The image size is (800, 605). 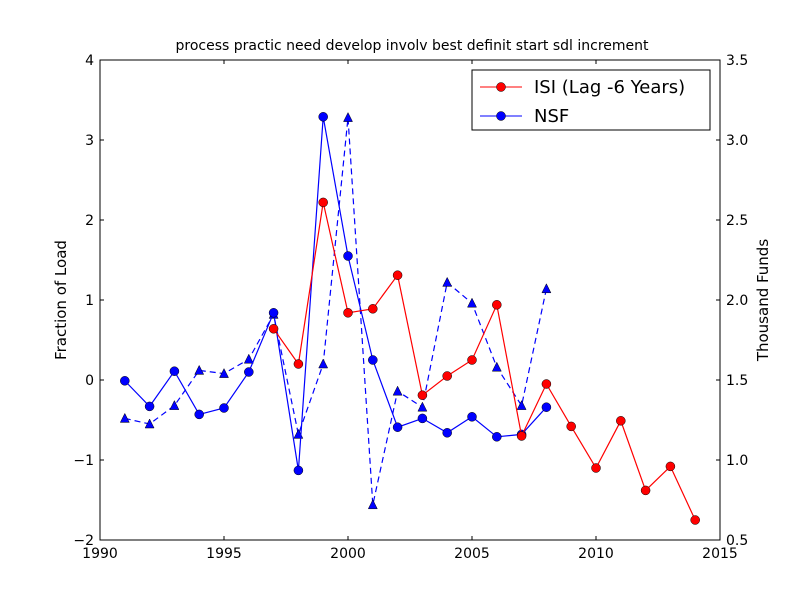 I want to click on x-tick-label: 2000, so click(x=348, y=554).